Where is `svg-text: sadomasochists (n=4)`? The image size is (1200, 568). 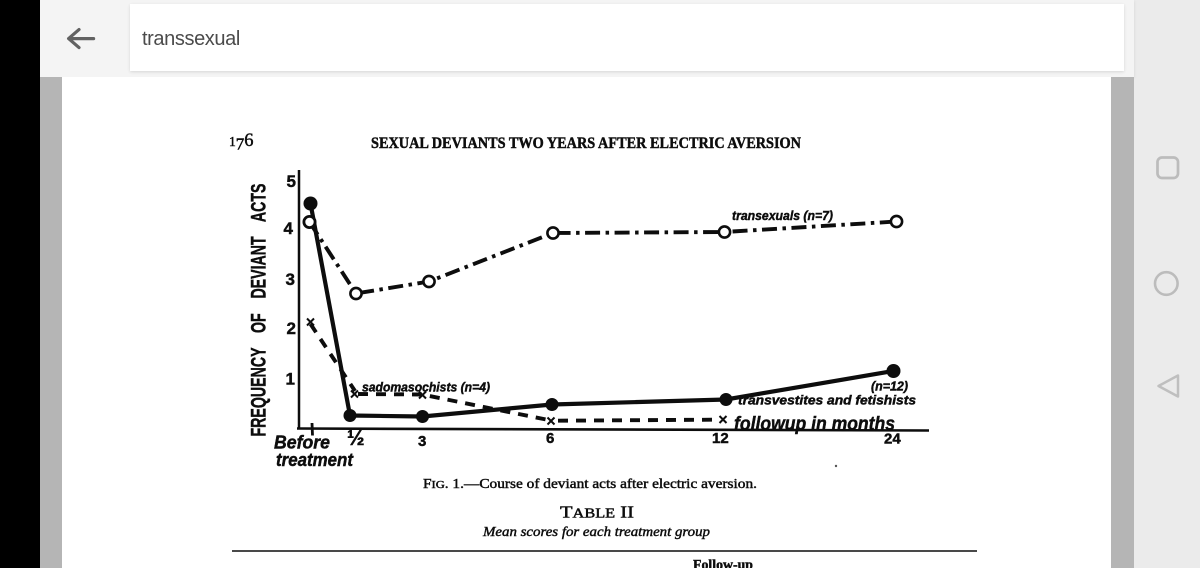 svg-text: sadomasochists (n=4) is located at coordinates (426, 388).